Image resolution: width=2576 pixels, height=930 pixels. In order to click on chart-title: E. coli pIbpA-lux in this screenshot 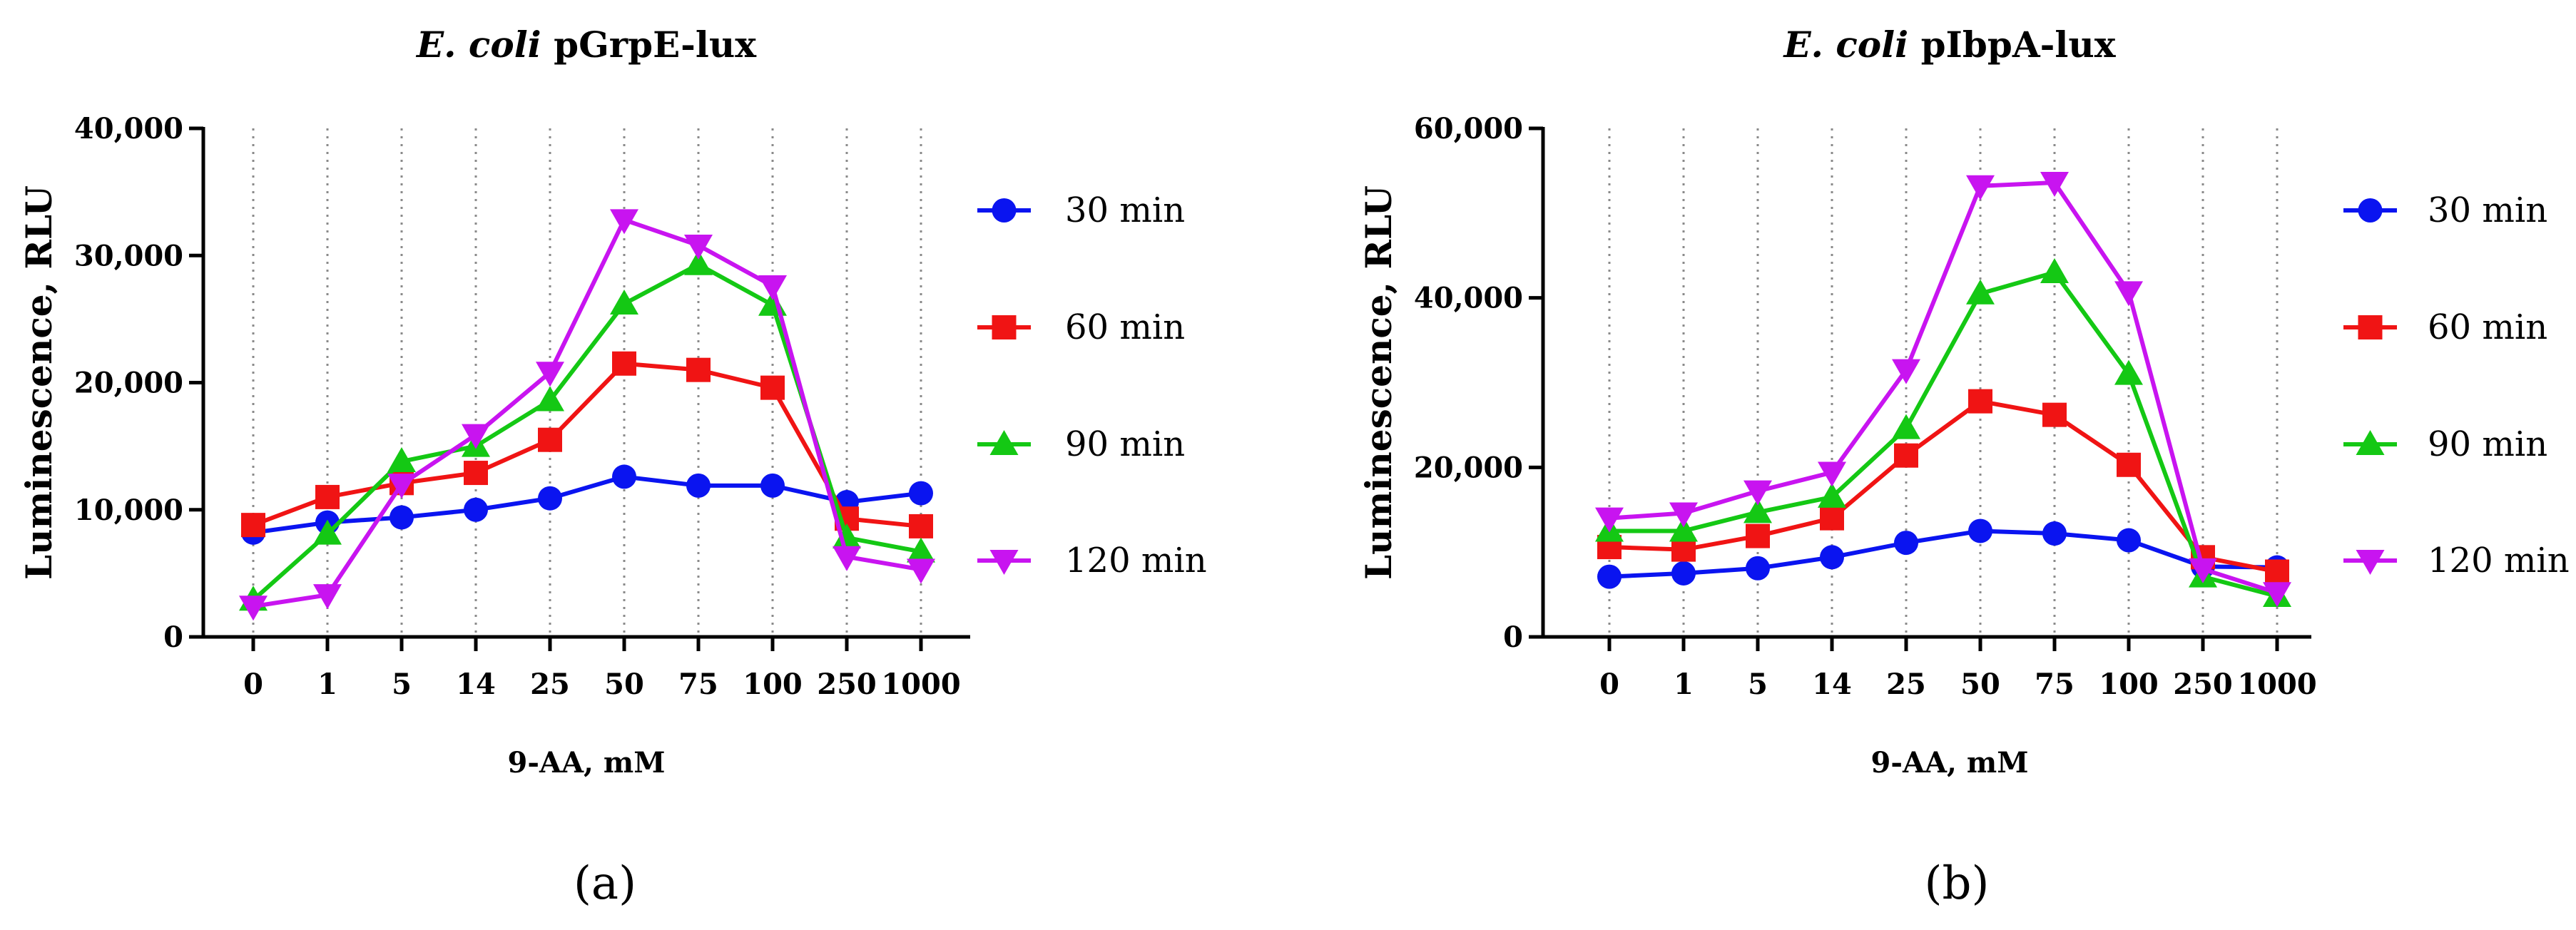, I will do `click(1949, 45)`.